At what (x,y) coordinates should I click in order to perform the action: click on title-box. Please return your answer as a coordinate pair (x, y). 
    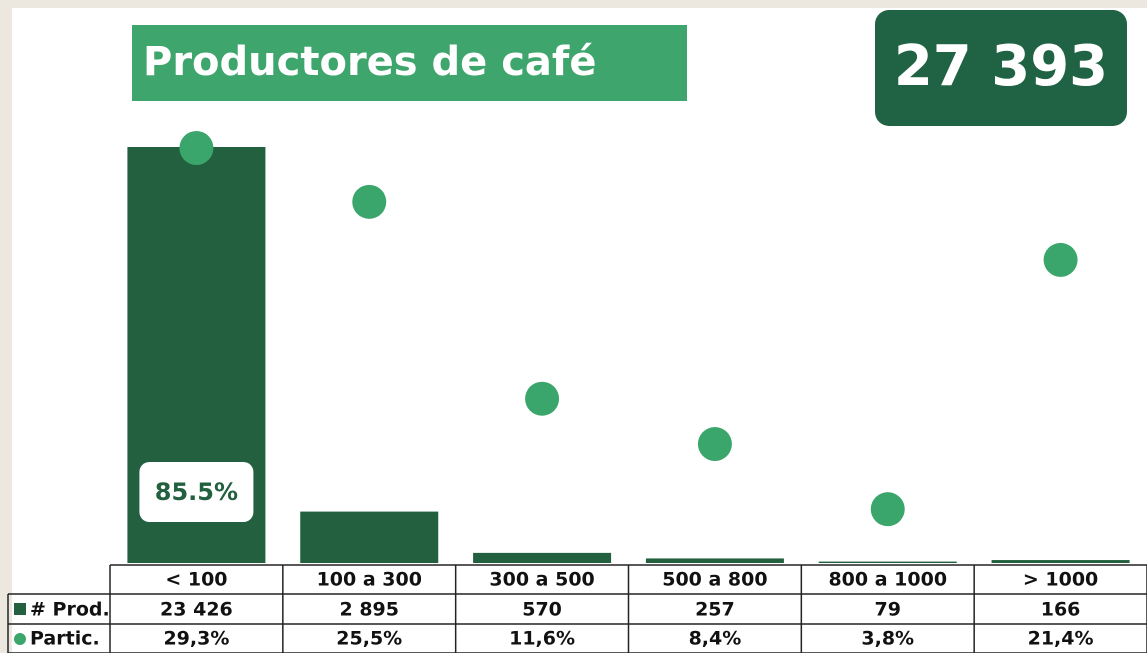
    Looking at the image, I should click on (409, 63).